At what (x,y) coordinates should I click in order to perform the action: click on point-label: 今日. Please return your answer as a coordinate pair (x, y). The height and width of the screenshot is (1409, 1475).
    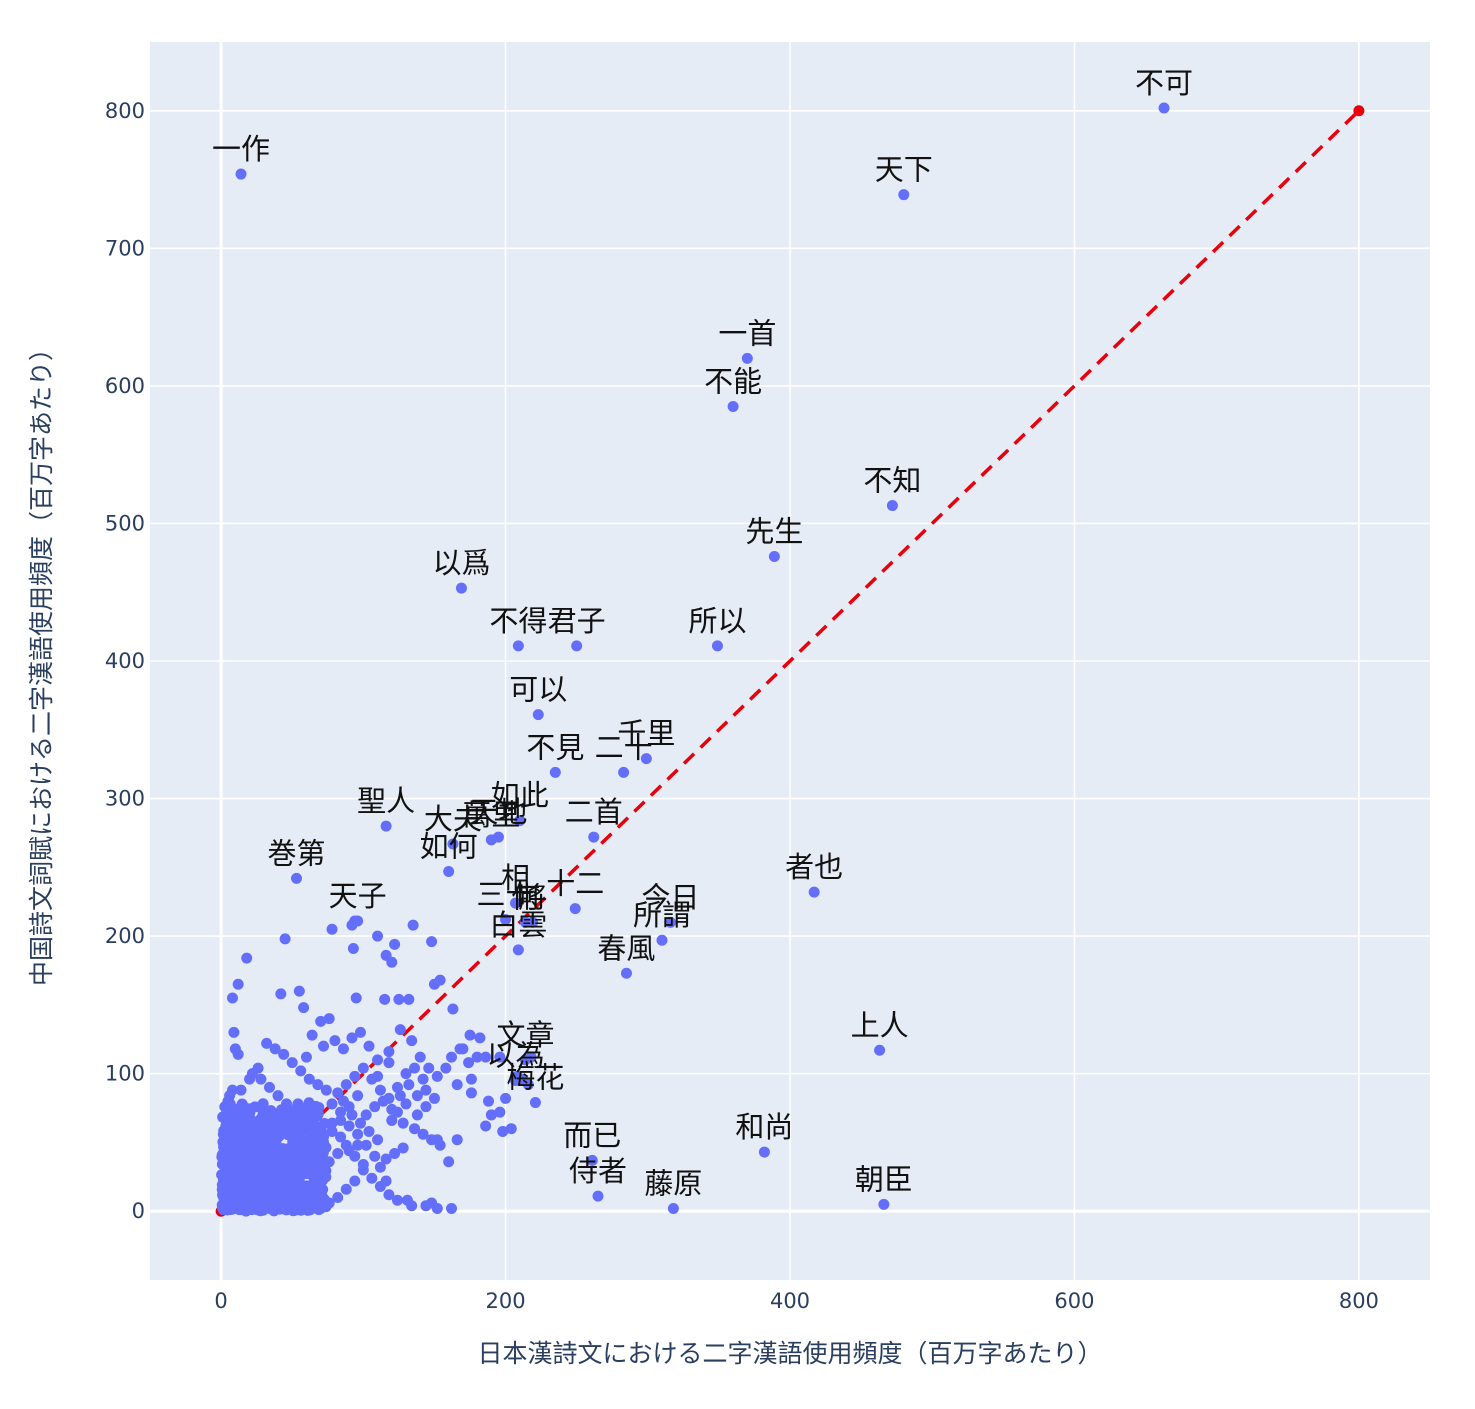
    Looking at the image, I should click on (671, 897).